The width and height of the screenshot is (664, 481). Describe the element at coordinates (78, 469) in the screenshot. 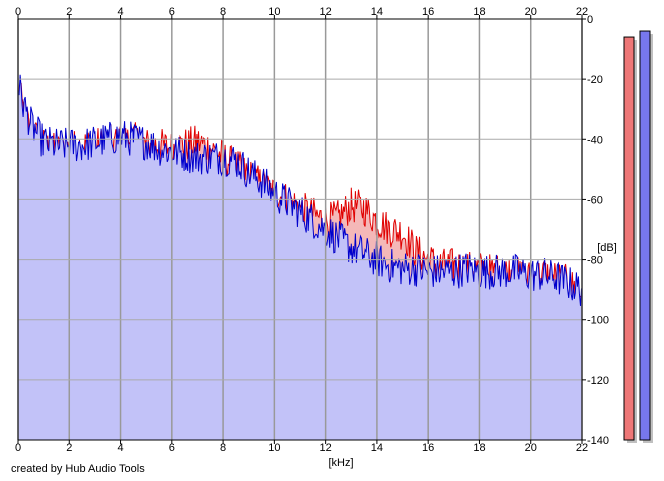

I see `credit-text: created by Hub Audio Tools` at that location.